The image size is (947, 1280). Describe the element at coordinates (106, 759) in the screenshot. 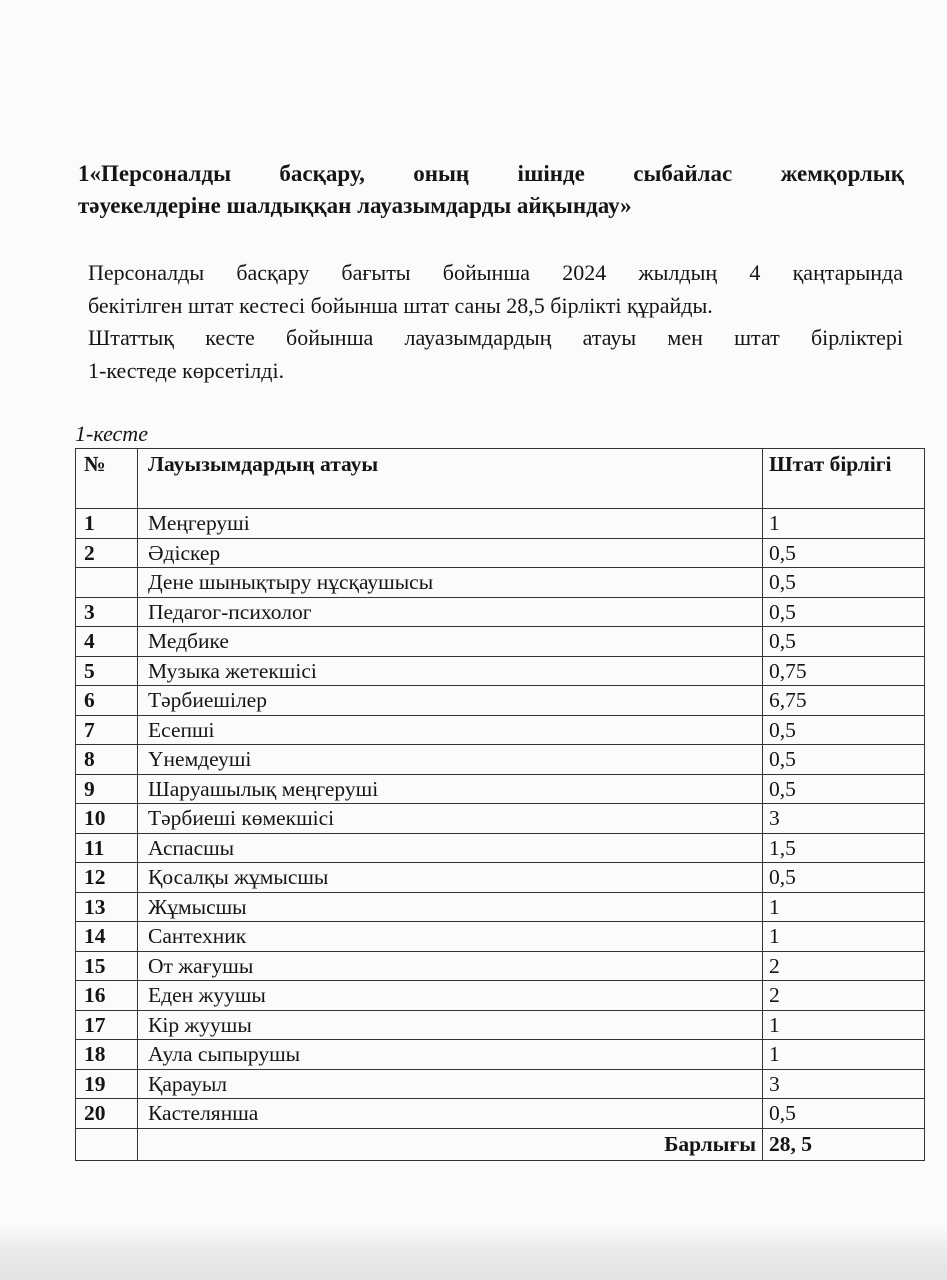

I see `row-number: 8` at that location.